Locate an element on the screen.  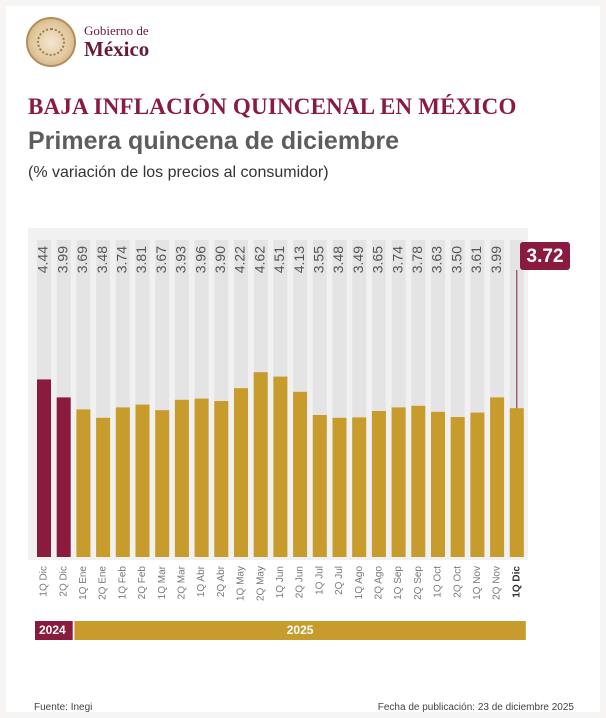
bar-value-label: 3.96 is located at coordinates (200, 259).